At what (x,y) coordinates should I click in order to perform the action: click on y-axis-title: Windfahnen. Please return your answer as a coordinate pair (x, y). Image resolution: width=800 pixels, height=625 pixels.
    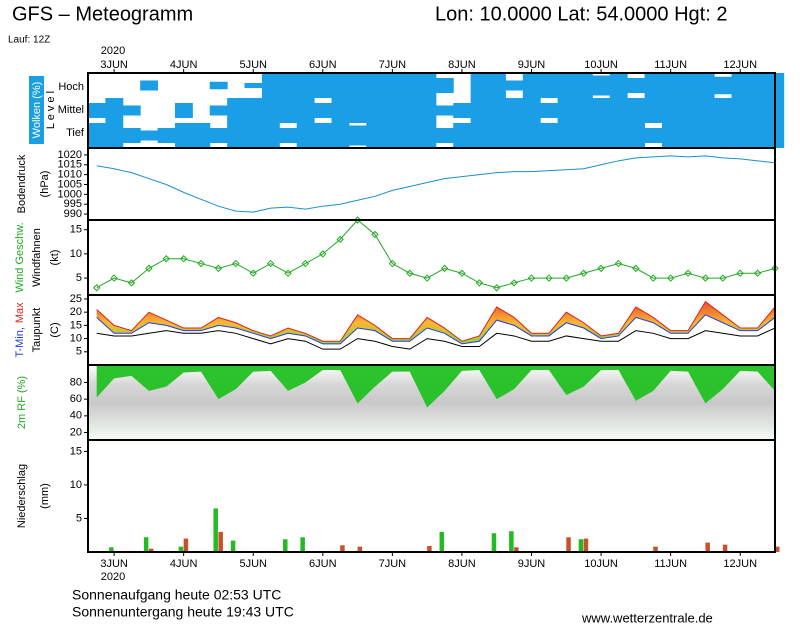
    Looking at the image, I should click on (37, 257).